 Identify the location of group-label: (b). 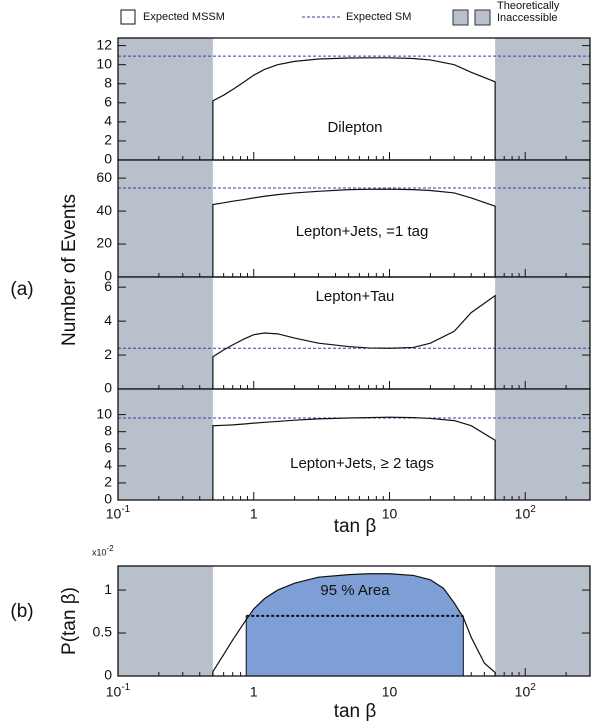
(21, 611).